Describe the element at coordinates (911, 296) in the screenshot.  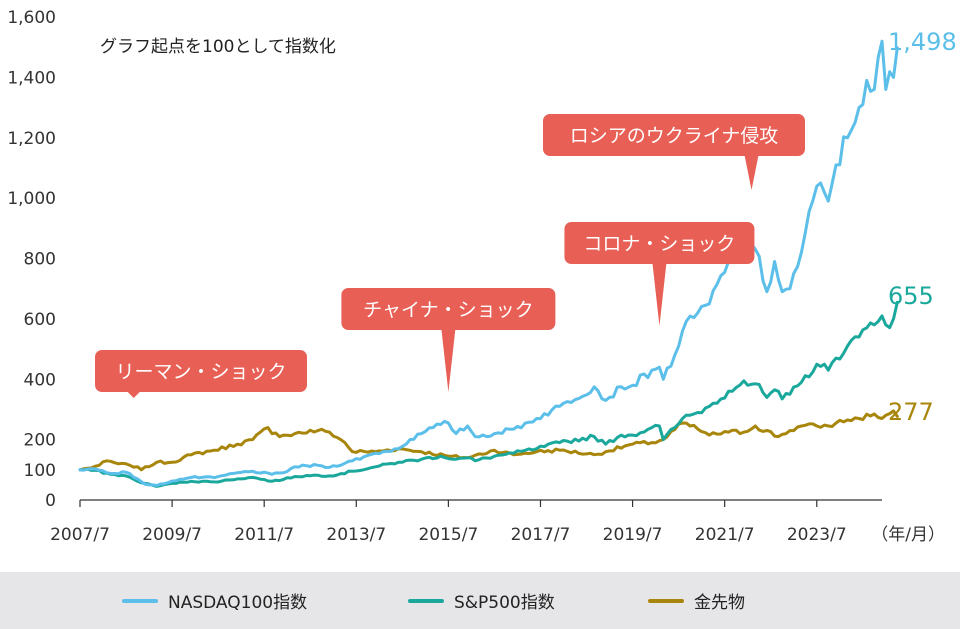
I see `end-label-1: 655` at that location.